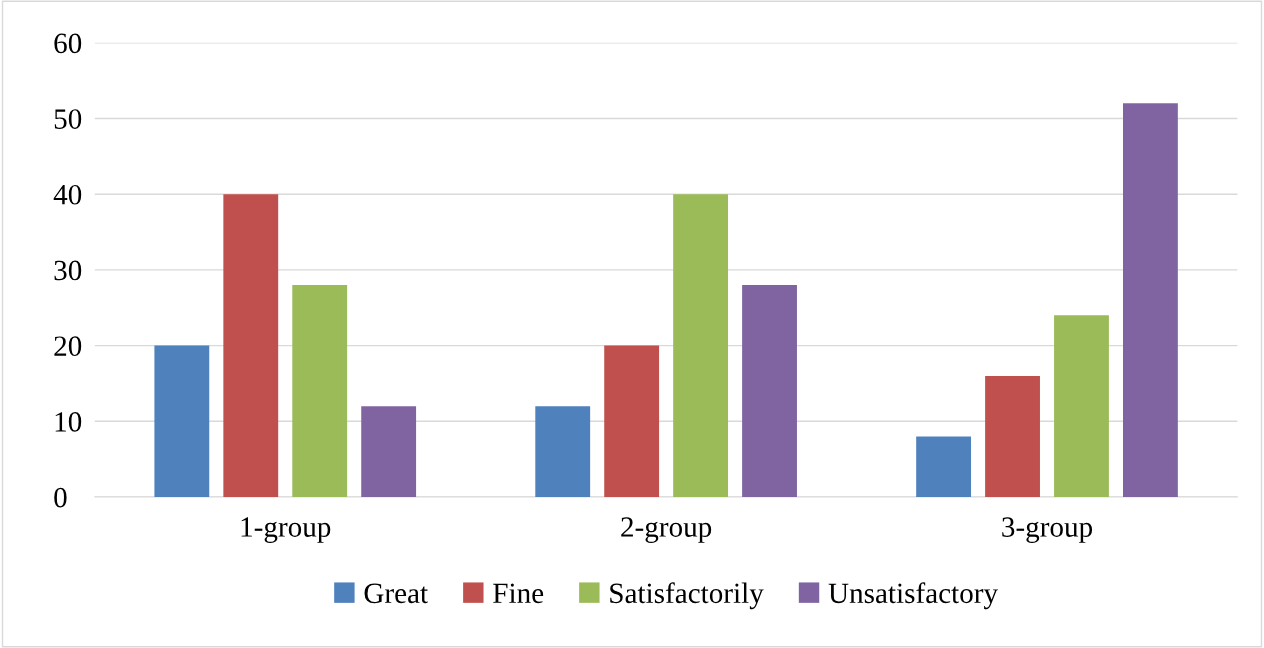 Image resolution: width=1264 pixels, height=648 pixels. What do you see at coordinates (286, 530) in the screenshot?
I see `x-tick-label: 1-group` at bounding box center [286, 530].